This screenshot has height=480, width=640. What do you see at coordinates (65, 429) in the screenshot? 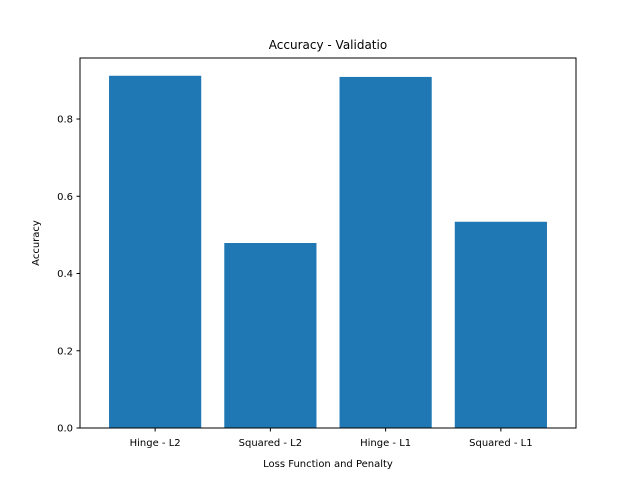
I see `y-tick-label-0: 0.0` at bounding box center [65, 429].